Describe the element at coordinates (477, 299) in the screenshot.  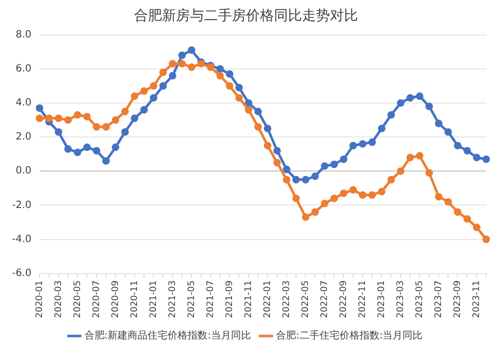
I see `x-tick-label: 2023-11` at that location.